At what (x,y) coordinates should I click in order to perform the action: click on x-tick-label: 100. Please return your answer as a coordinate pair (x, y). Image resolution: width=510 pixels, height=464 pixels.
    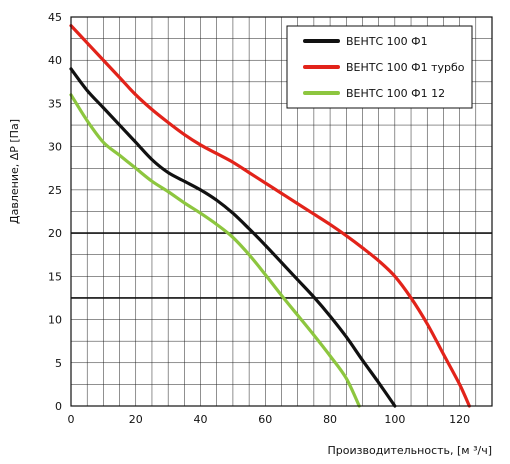
    Looking at the image, I should click on (394, 419).